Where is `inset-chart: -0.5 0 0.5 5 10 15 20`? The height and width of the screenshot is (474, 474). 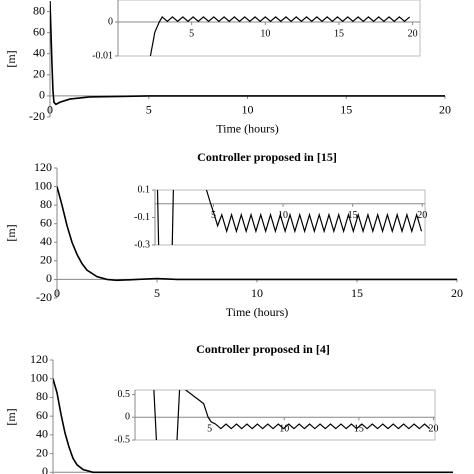 inset-chart: -0.5 0 0.5 5 10 15 20 is located at coordinates (276, 417).